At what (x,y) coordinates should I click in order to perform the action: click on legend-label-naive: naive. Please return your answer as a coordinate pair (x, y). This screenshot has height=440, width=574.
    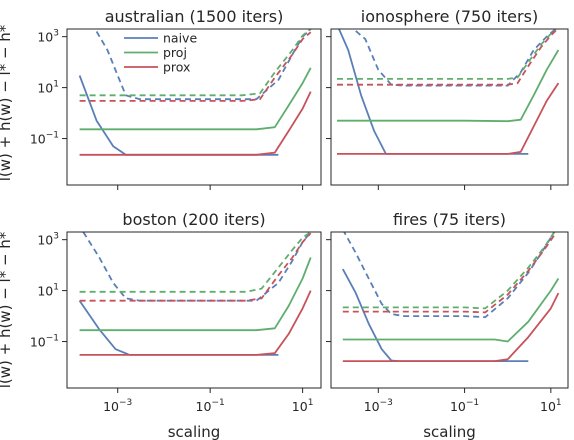
    Looking at the image, I should click on (180, 38).